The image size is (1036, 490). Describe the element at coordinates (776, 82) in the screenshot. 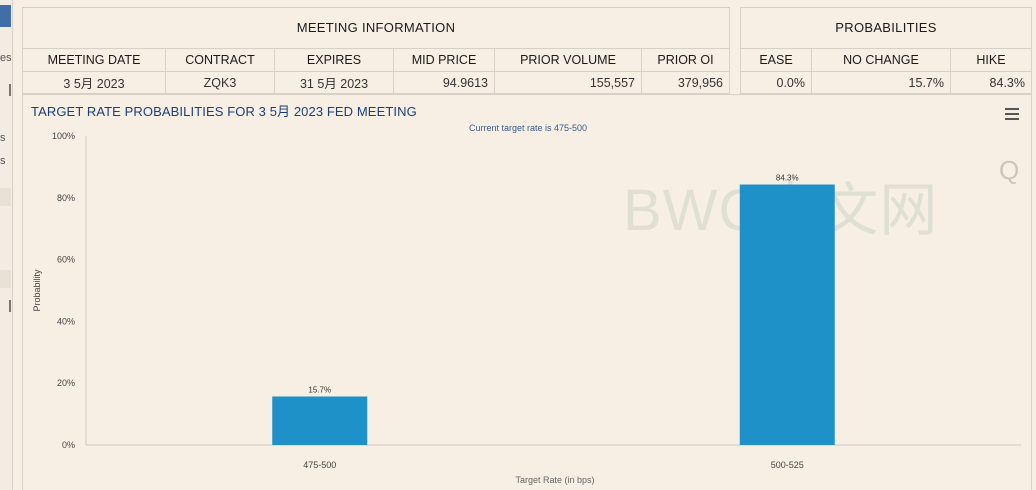

I see `cell-ease: 0.0%` at that location.